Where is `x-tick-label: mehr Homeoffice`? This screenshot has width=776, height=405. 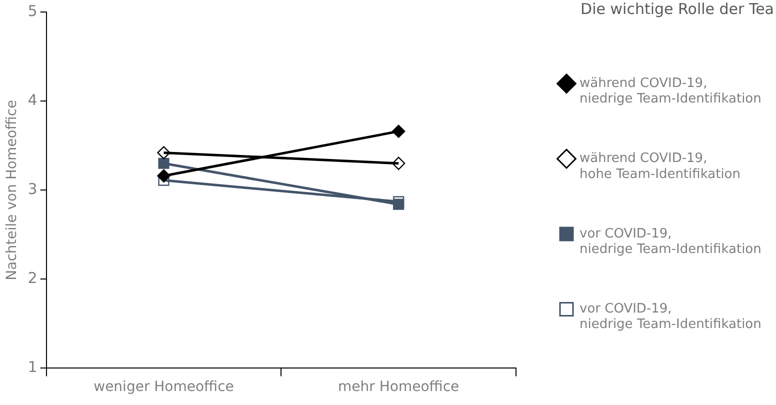
x-tick-label: mehr Homeoffice is located at coordinates (399, 387).